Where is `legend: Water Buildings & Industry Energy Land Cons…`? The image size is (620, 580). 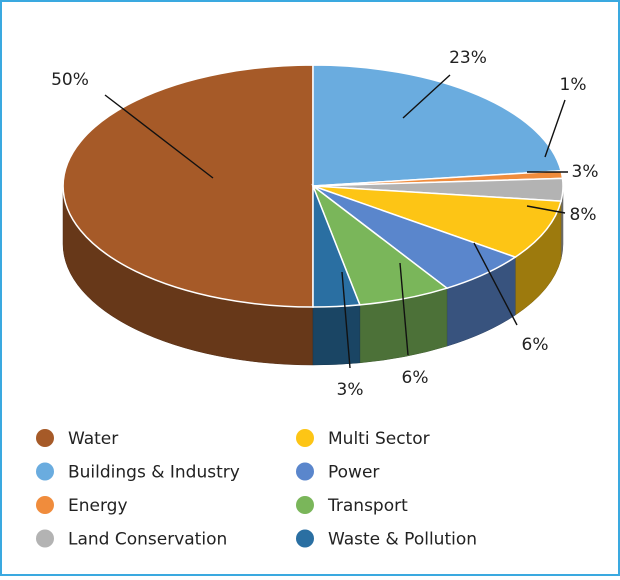
legend: Water Buildings & Industry Energy Land Cons… is located at coordinates (256, 489).